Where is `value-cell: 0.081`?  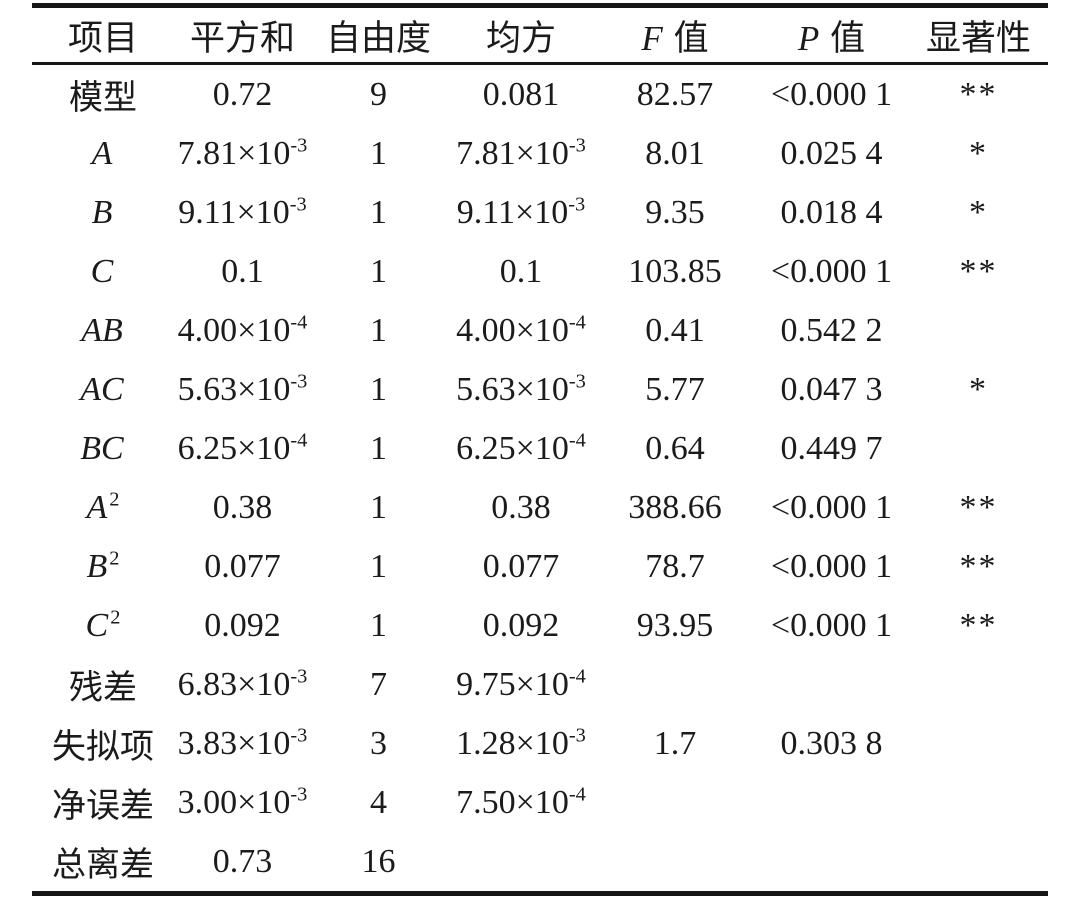 value-cell: 0.081 is located at coordinates (521, 94).